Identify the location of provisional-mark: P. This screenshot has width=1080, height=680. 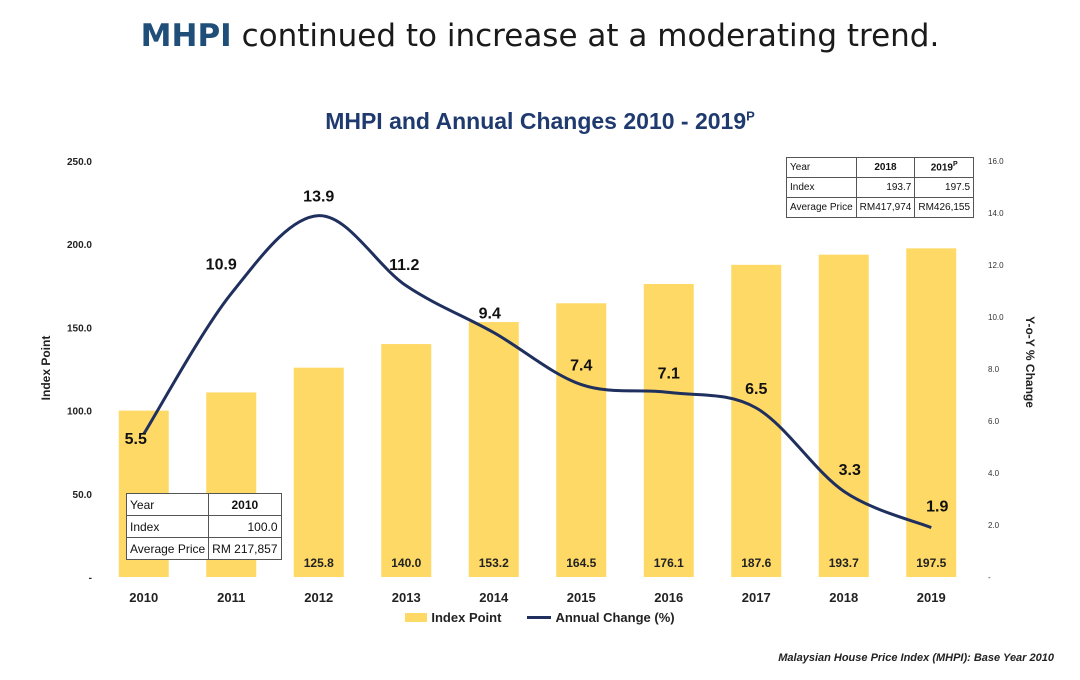
(955, 165).